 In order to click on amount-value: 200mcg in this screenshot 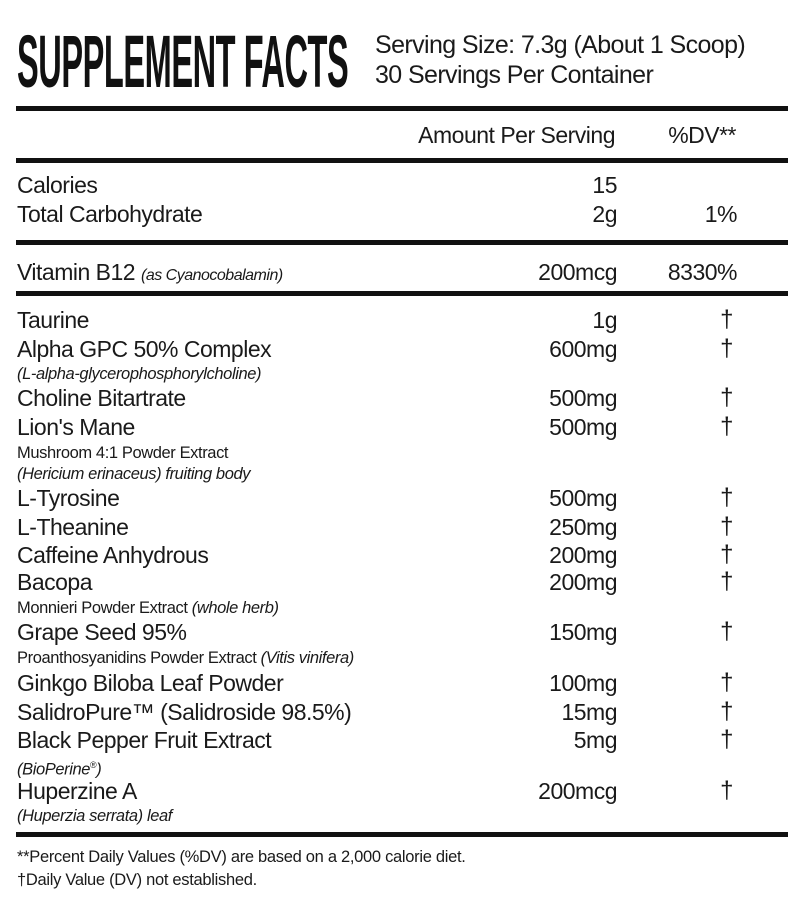, I will do `click(577, 791)`.